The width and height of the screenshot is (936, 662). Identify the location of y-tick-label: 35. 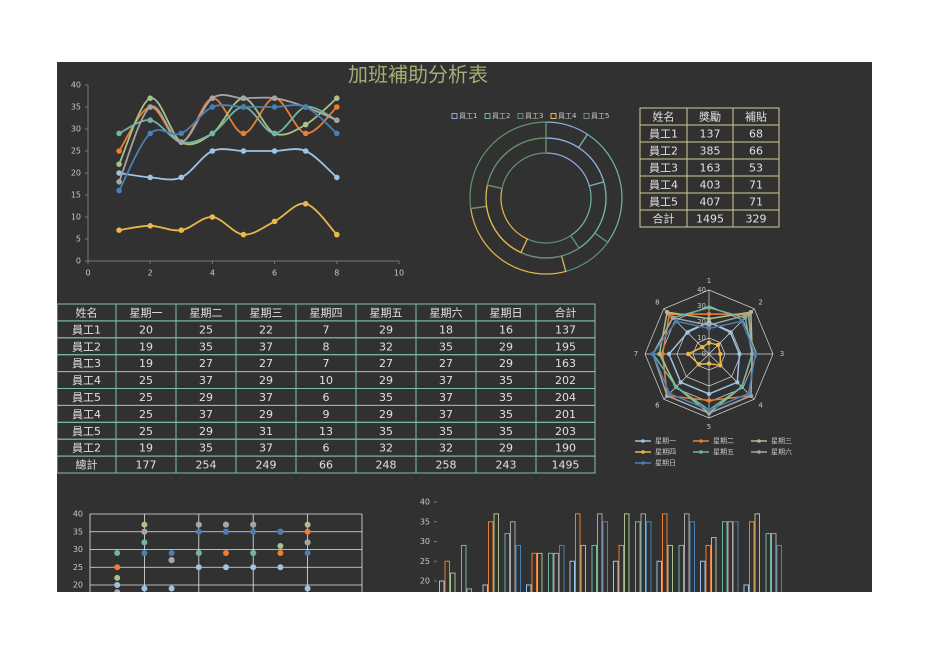
(78, 531).